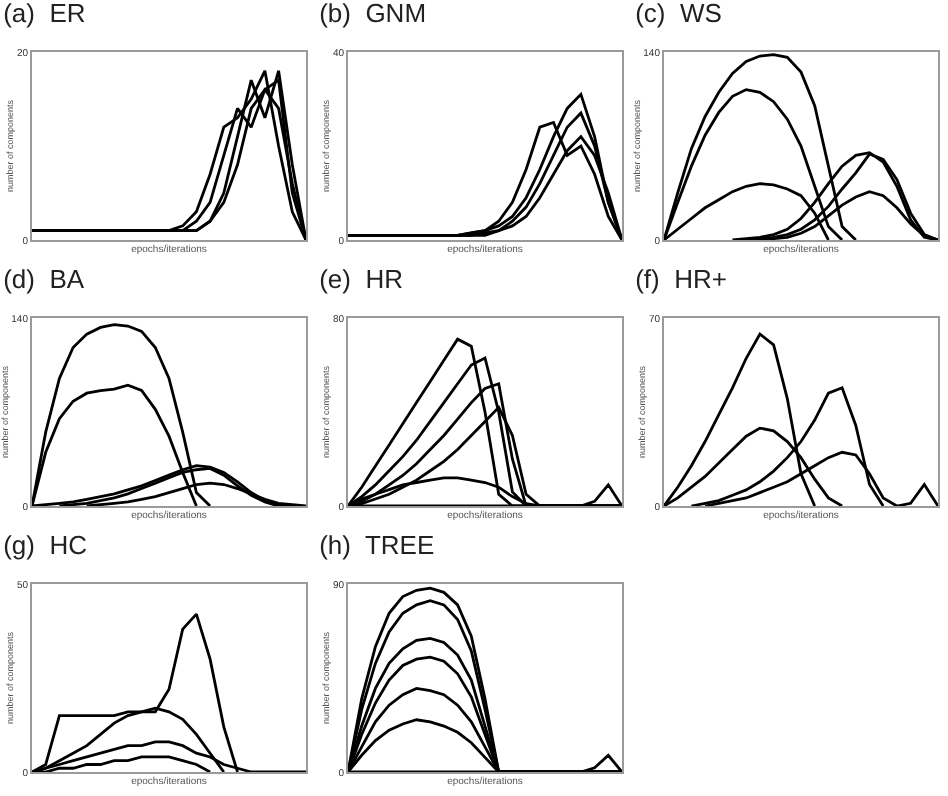 This screenshot has width=948, height=796. I want to click on chart-title: (e) HR, so click(361, 279).